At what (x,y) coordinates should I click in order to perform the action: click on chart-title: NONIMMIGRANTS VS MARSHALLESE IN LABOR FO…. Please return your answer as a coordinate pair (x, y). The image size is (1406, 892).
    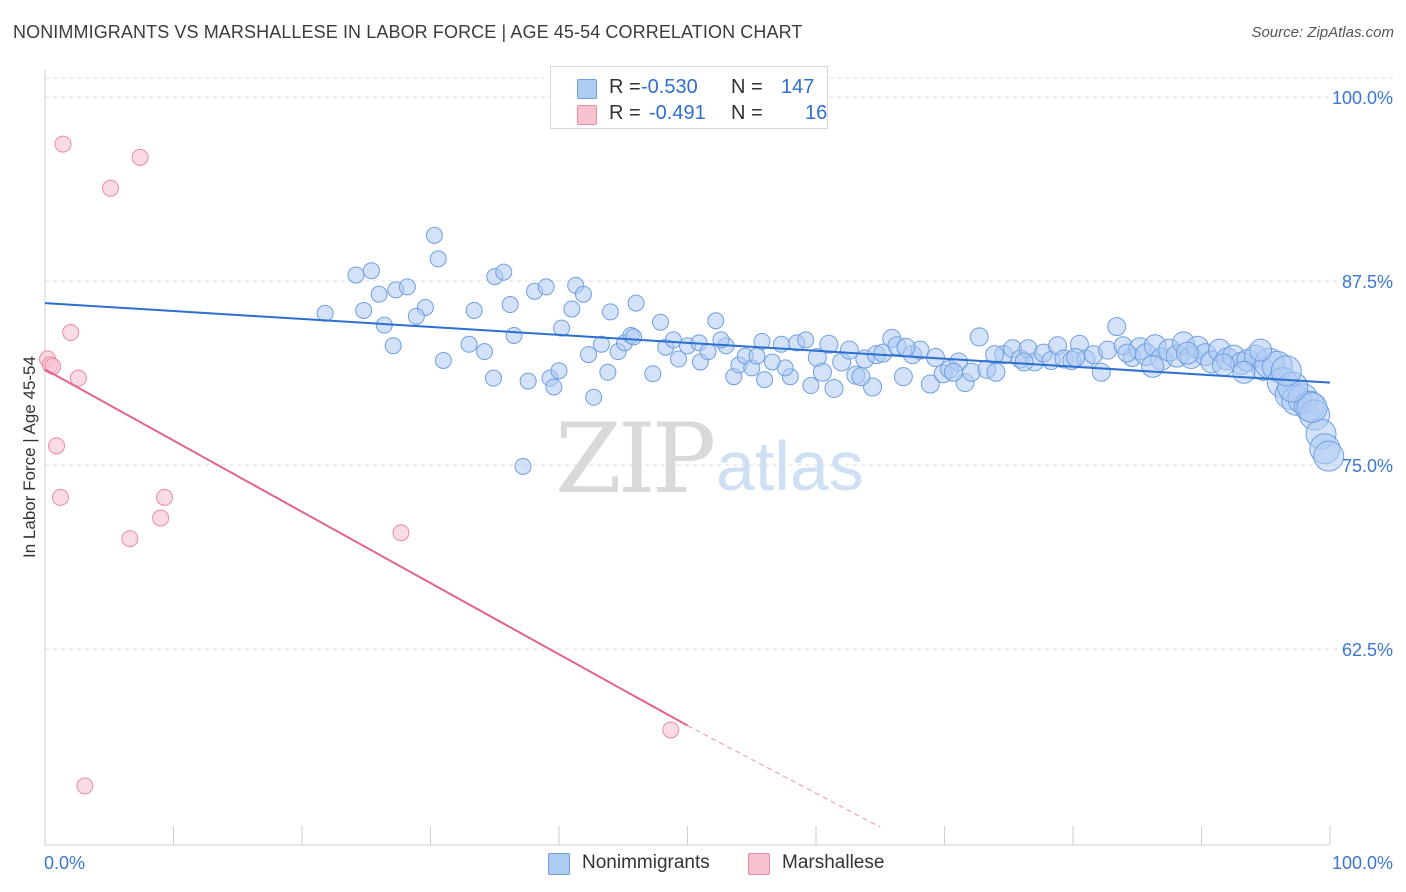
    Looking at the image, I should click on (408, 32).